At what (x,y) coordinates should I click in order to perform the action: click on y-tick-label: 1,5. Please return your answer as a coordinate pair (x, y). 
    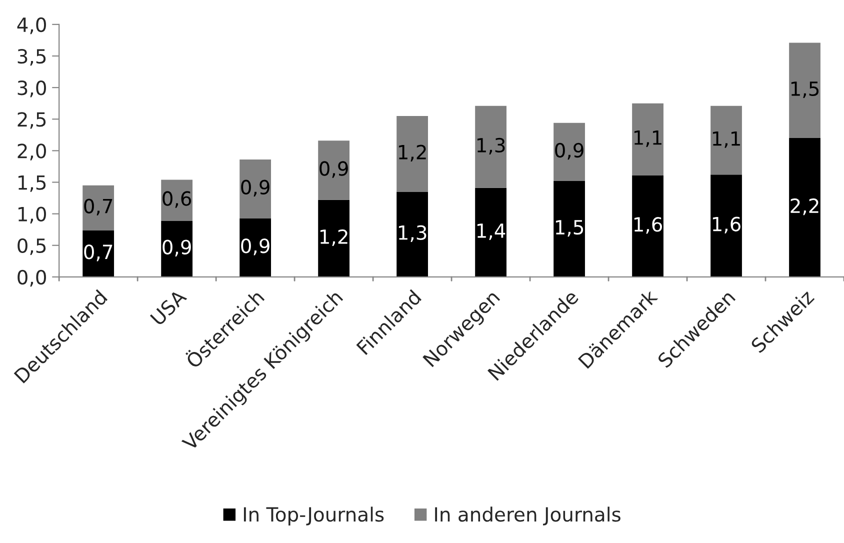
    Looking at the image, I should click on (32, 183).